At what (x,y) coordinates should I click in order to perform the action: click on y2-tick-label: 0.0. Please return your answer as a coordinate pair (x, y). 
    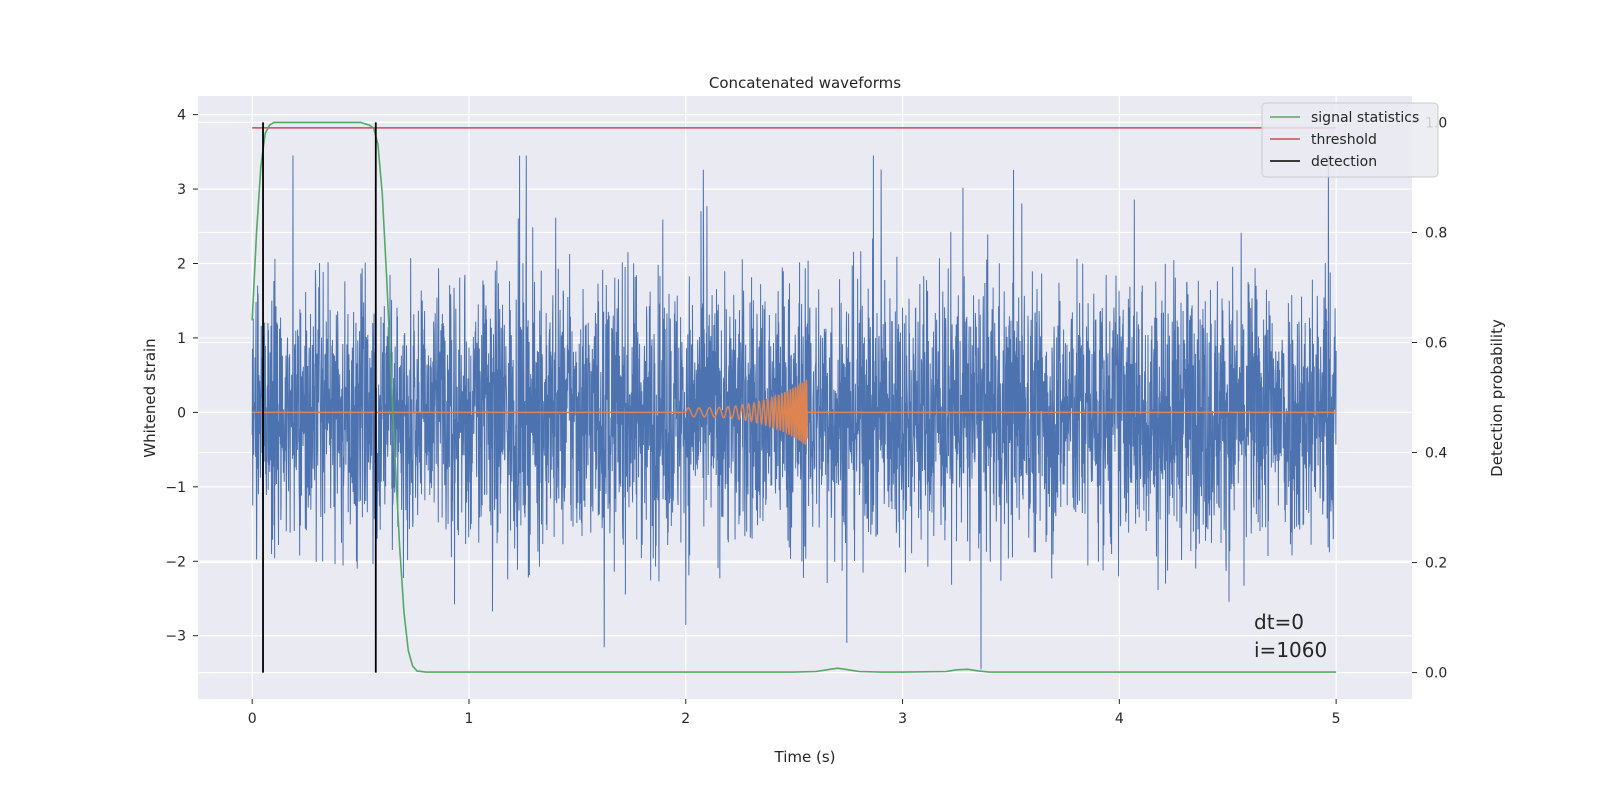
    Looking at the image, I should click on (1436, 674).